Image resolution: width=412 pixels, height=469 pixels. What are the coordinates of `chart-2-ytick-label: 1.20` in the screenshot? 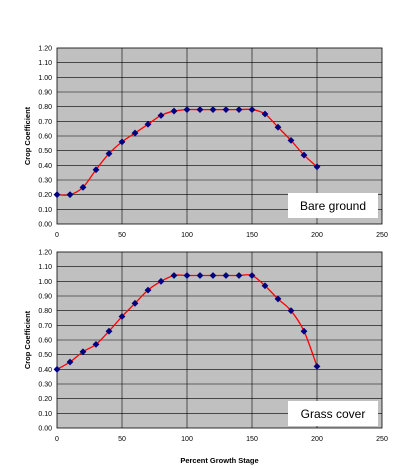 It's located at (45, 253).